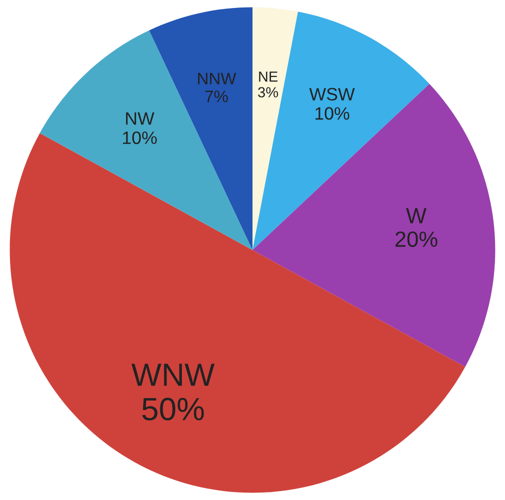 Image resolution: width=505 pixels, height=500 pixels. What do you see at coordinates (416, 239) in the screenshot?
I see `data-label: 20%` at bounding box center [416, 239].